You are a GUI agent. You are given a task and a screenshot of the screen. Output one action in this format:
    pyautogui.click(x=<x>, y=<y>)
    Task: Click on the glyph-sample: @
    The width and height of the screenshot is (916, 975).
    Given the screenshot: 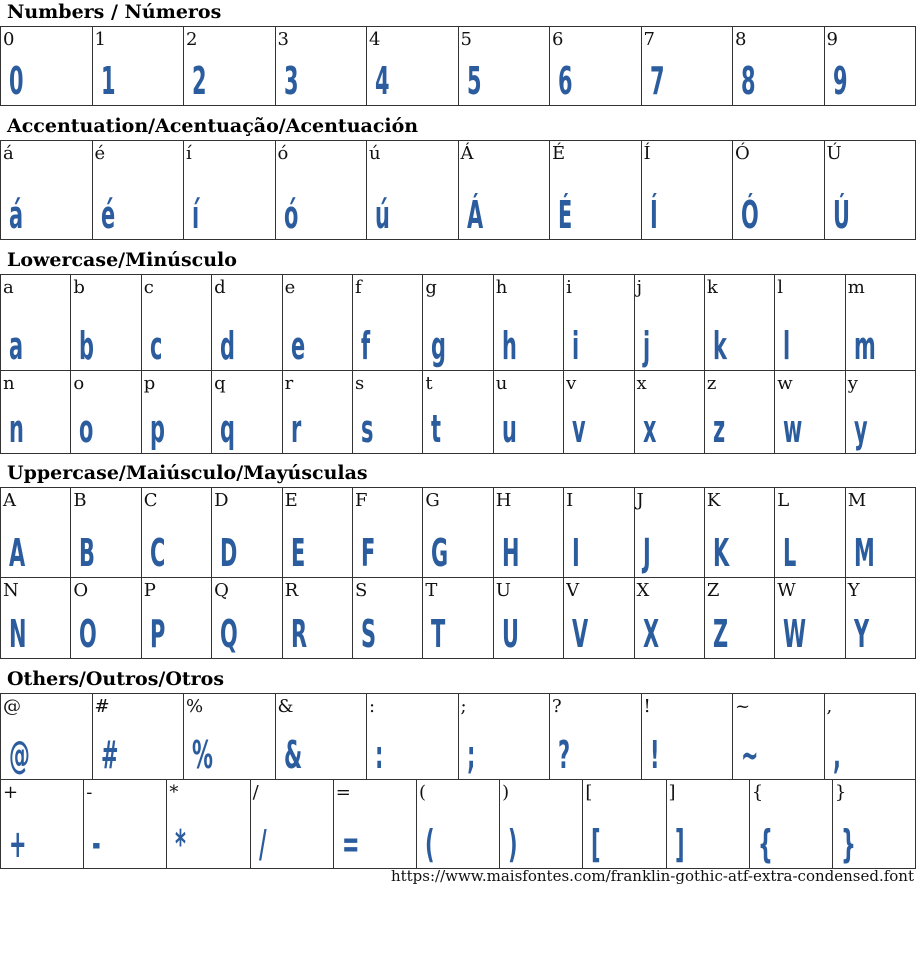 What is the action you would take?
    pyautogui.click(x=19, y=755)
    